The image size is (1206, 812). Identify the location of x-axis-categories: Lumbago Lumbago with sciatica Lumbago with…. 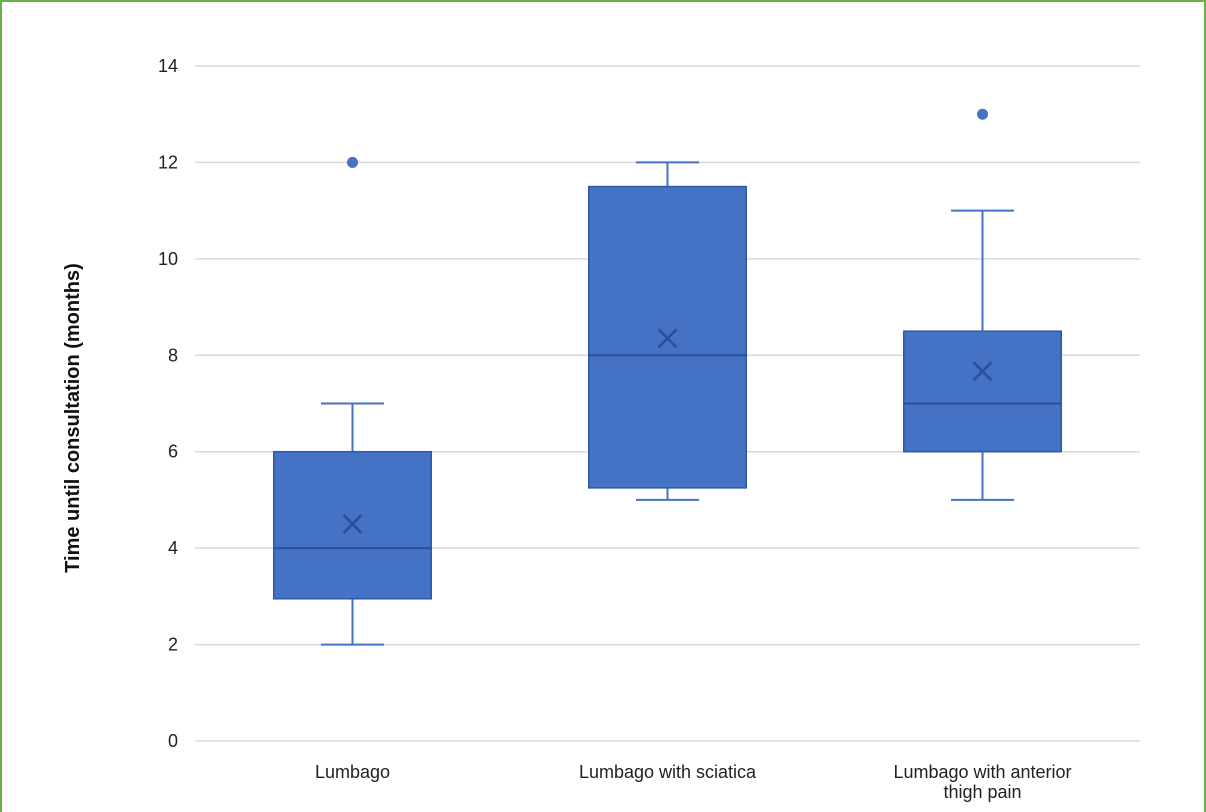
(693, 782).